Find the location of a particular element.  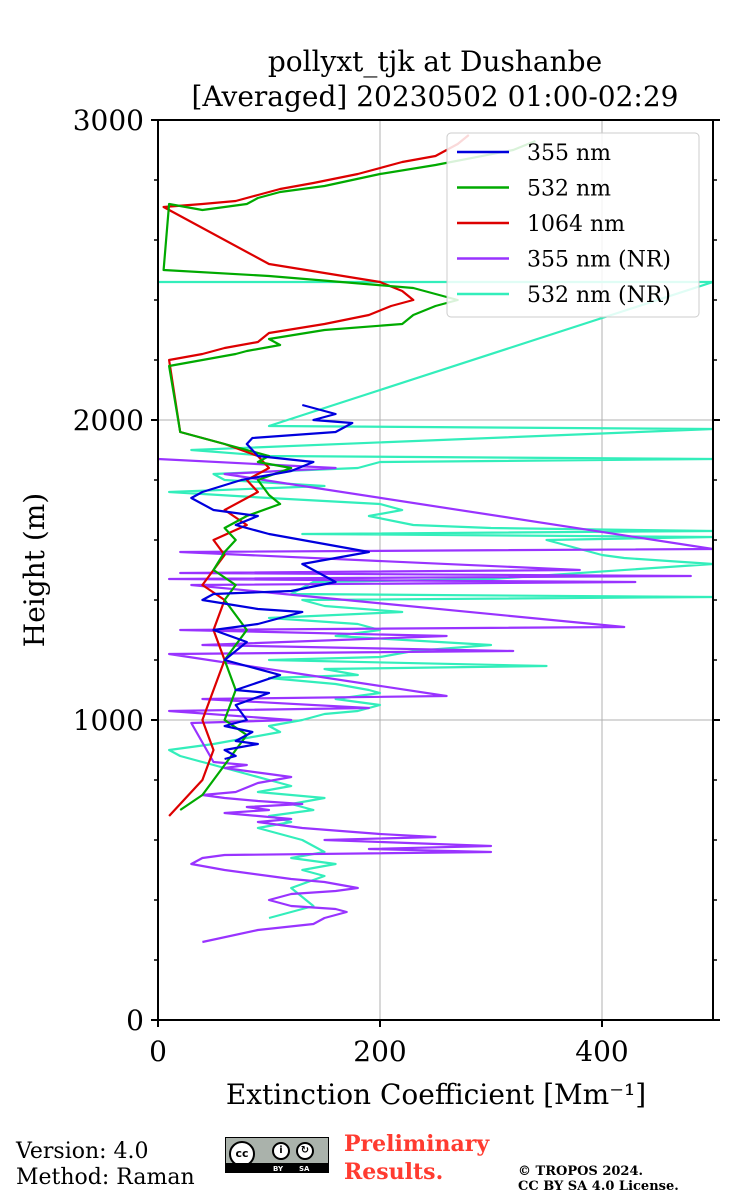

copyright-line1: © TROPOS 2024. is located at coordinates (581, 1171).